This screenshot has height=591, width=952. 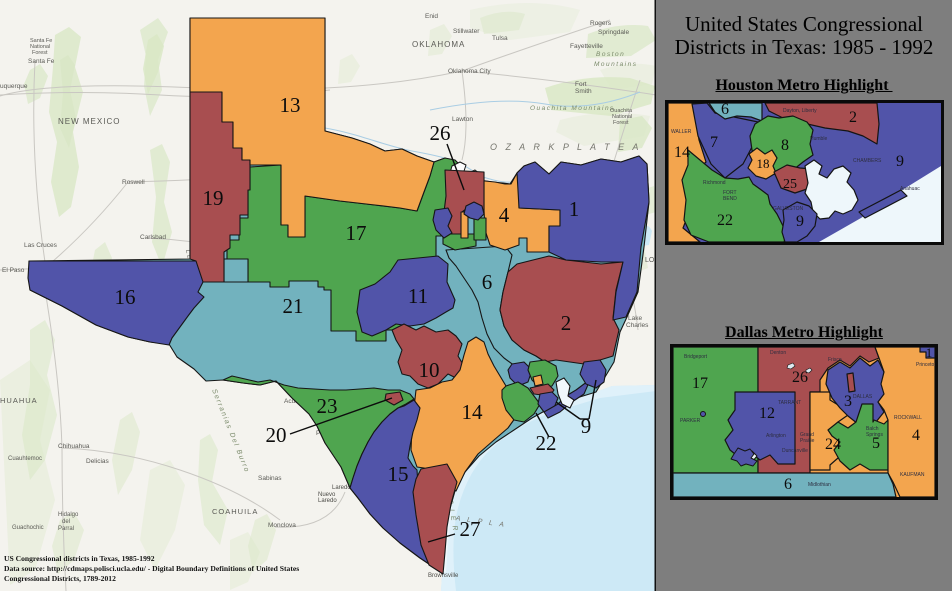 I want to click on svg-text: 20, so click(x=276, y=435).